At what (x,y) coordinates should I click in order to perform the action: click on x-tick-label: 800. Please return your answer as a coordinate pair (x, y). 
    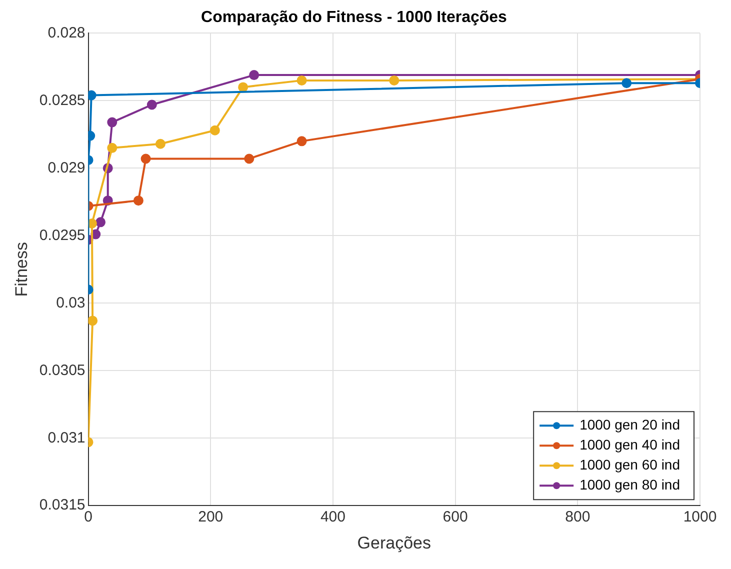
    Looking at the image, I should click on (577, 517).